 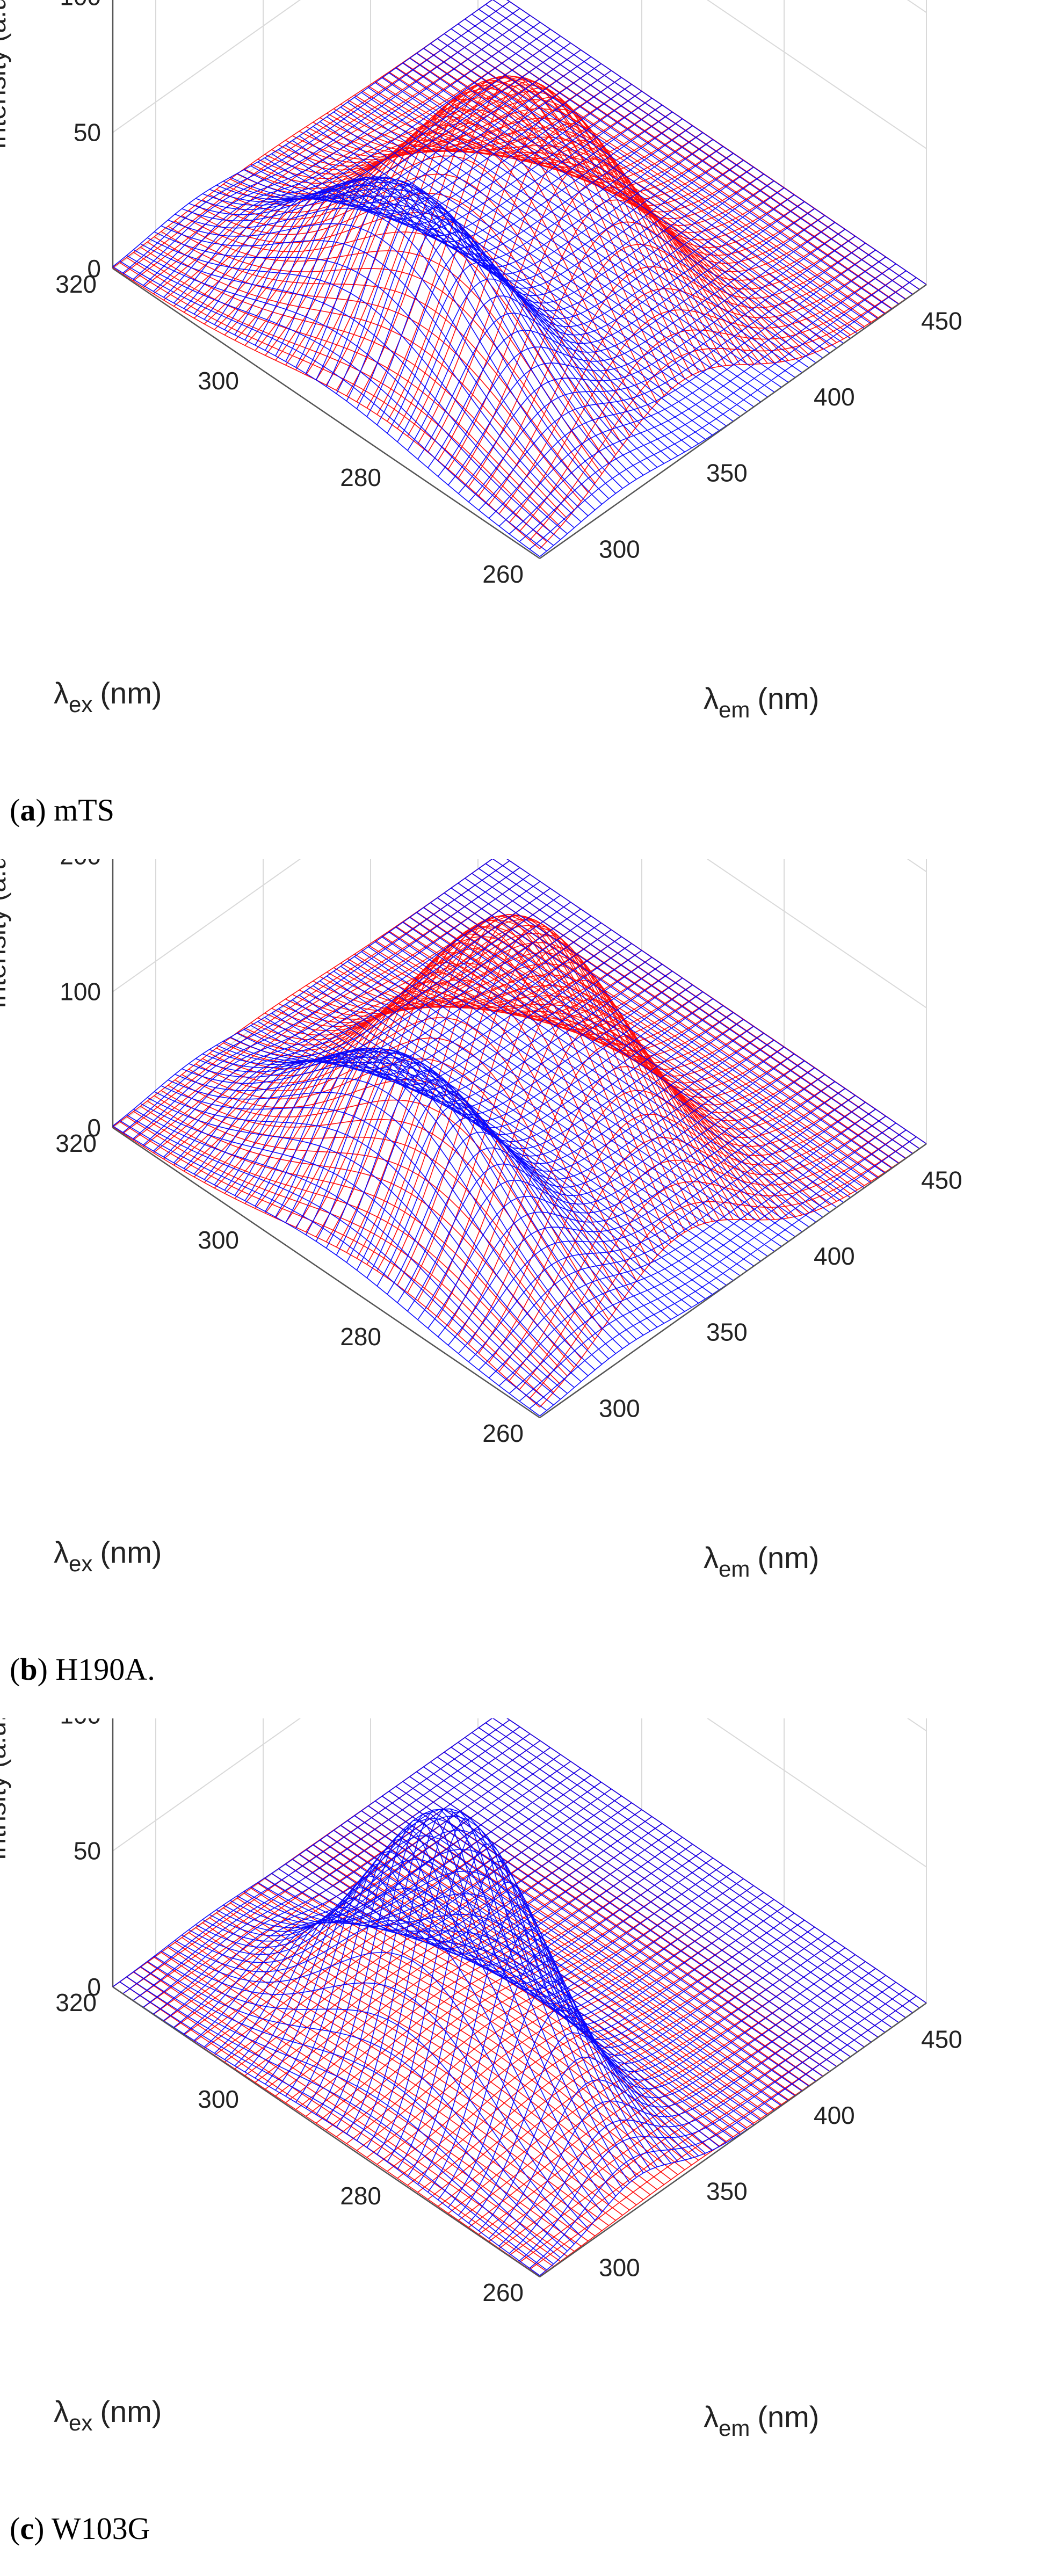 I want to click on em-tick-label: 300, so click(x=619, y=549).